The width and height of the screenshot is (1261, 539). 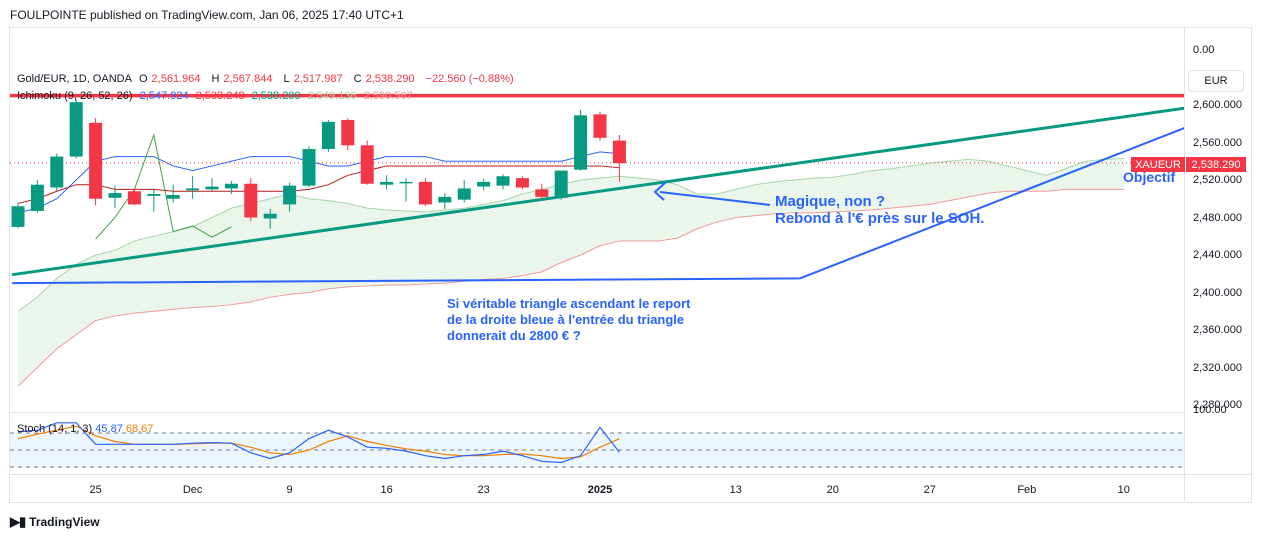 What do you see at coordinates (1217, 292) in the screenshot?
I see `price-tick-label: 2,400.000` at bounding box center [1217, 292].